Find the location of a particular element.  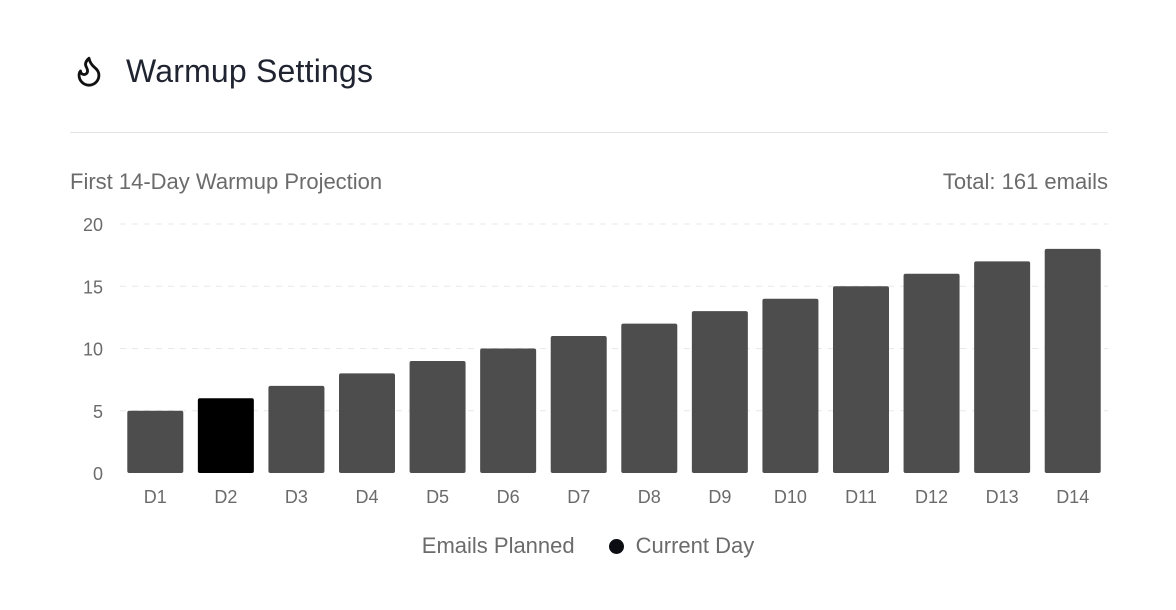

y-tick-label: 10 is located at coordinates (93, 350).